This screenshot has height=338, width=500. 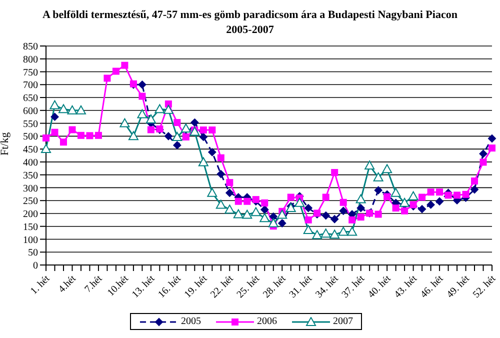 I want to click on y-tick-label: 500, so click(x=30, y=137).